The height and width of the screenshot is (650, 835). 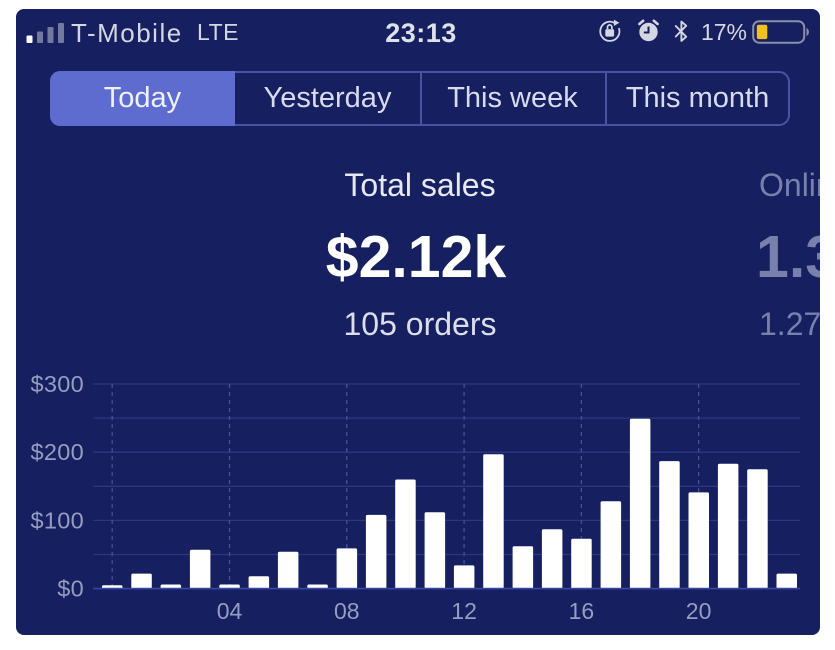 What do you see at coordinates (57, 384) in the screenshot?
I see `svg-text: $300` at bounding box center [57, 384].